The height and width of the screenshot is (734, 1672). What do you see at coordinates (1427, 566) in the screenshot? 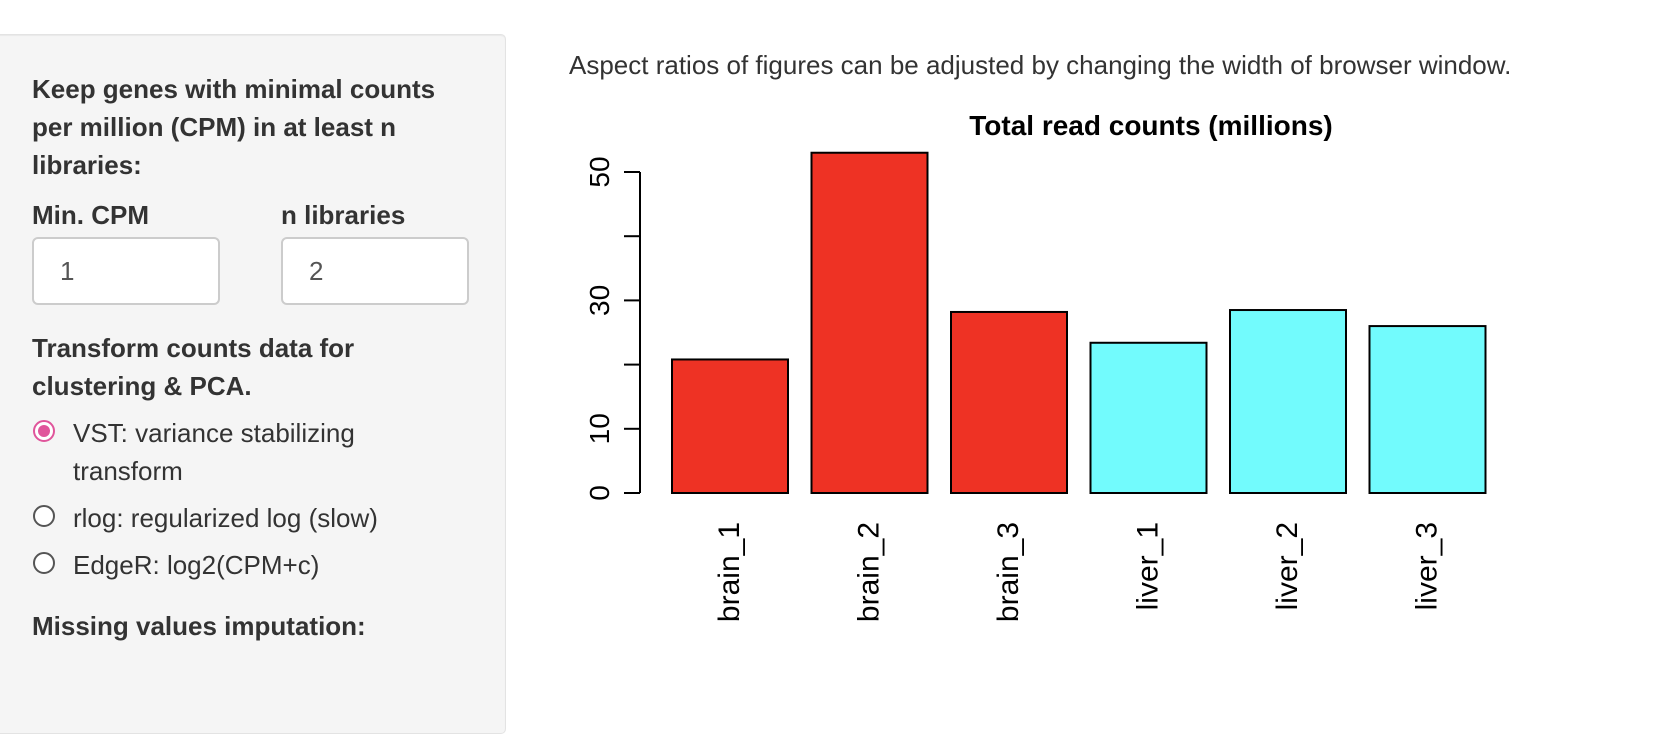
I see `x-tick-label: liver_3` at bounding box center [1427, 566].